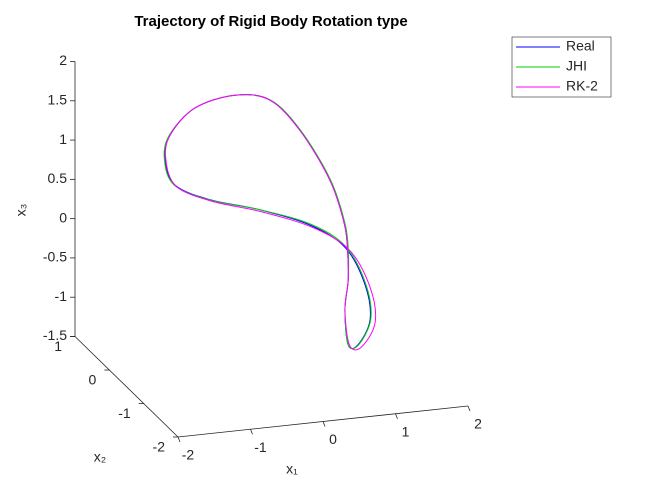 The image size is (654, 495). I want to click on y-tick-label: -1, so click(124, 413).